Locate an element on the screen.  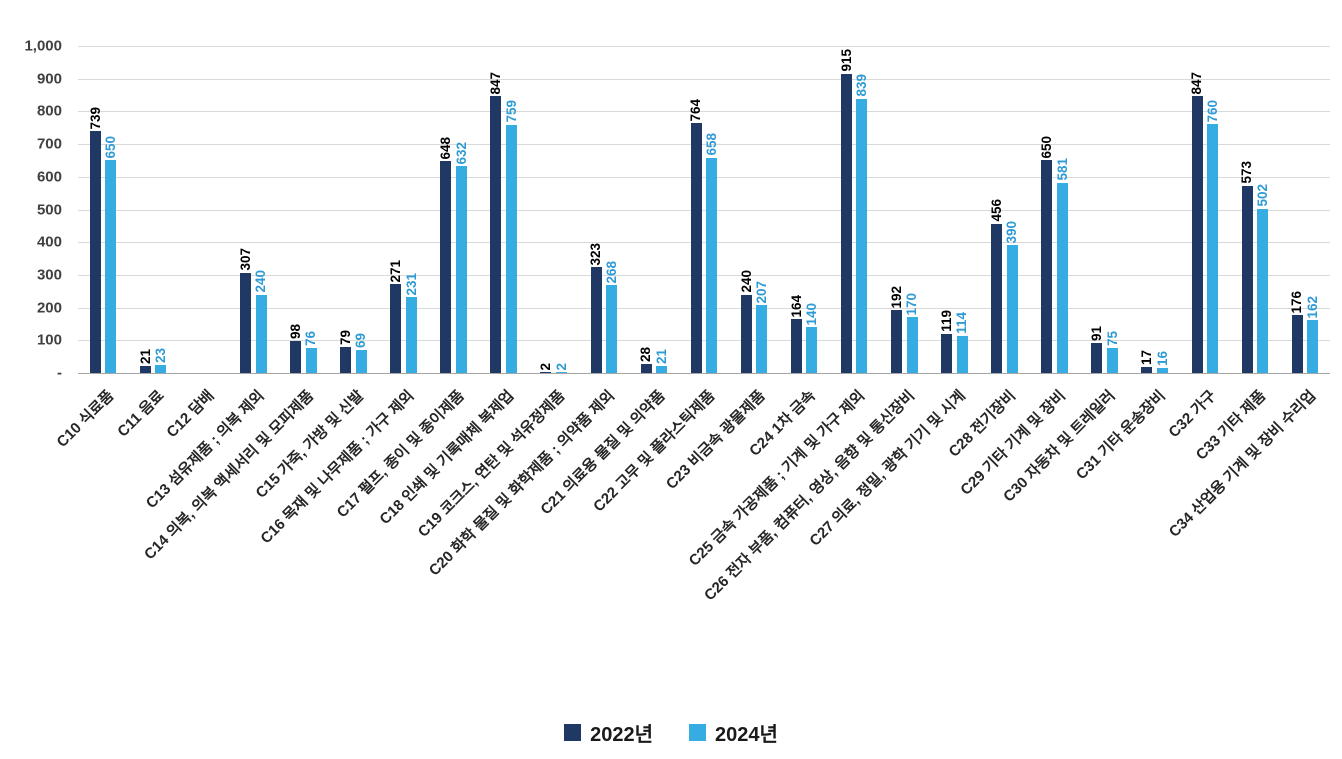
value-label: 76 is located at coordinates (311, 339).